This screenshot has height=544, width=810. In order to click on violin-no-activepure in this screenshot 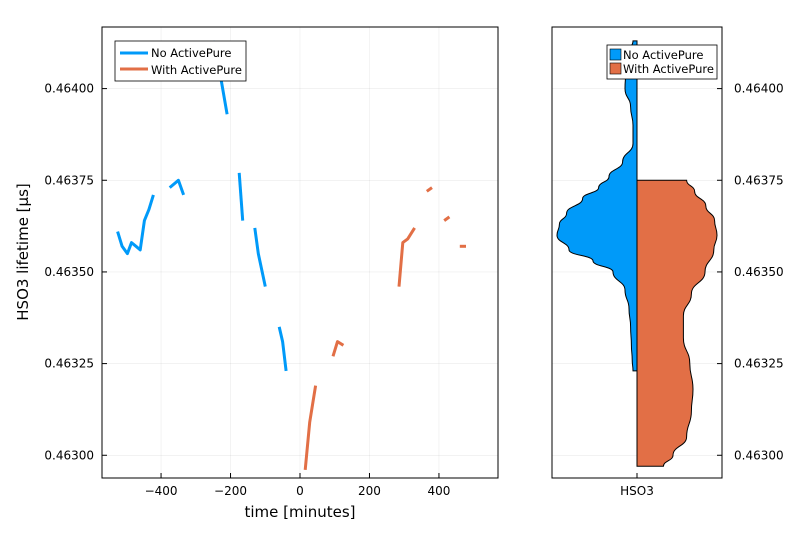, I will do `click(597, 206)`.